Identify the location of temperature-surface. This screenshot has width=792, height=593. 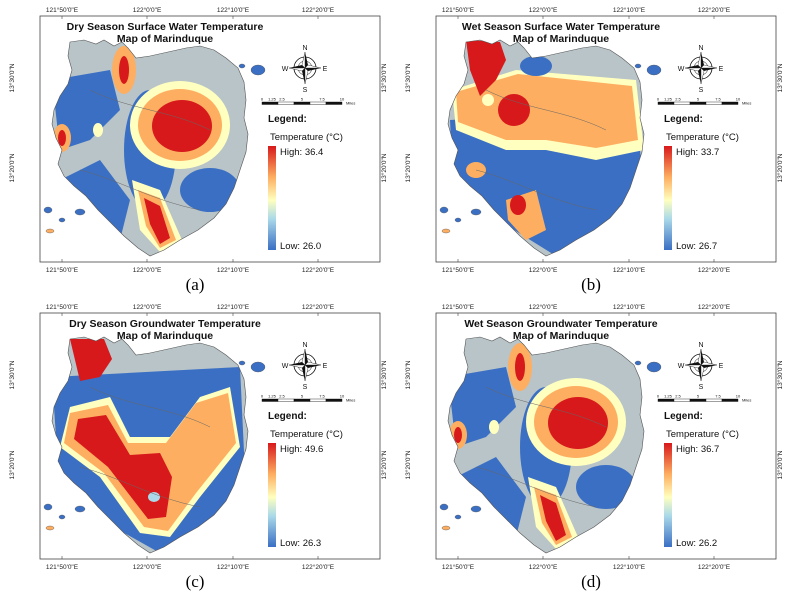
(150, 445).